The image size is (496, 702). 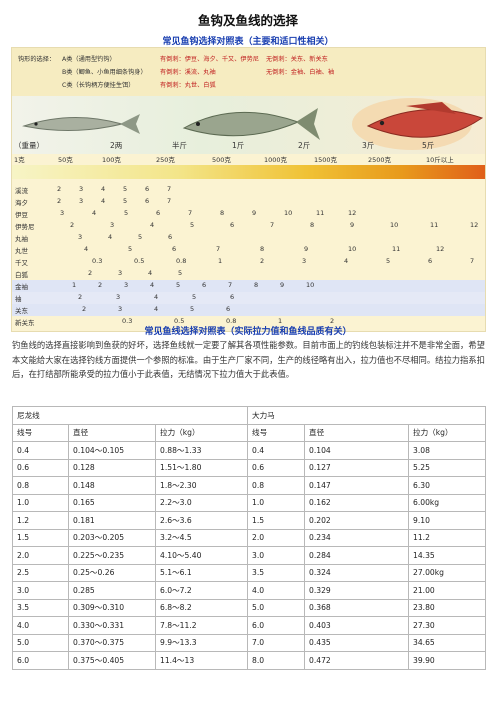 What do you see at coordinates (112, 520) in the screenshot?
I see `table-cell: 0.181` at bounding box center [112, 520].